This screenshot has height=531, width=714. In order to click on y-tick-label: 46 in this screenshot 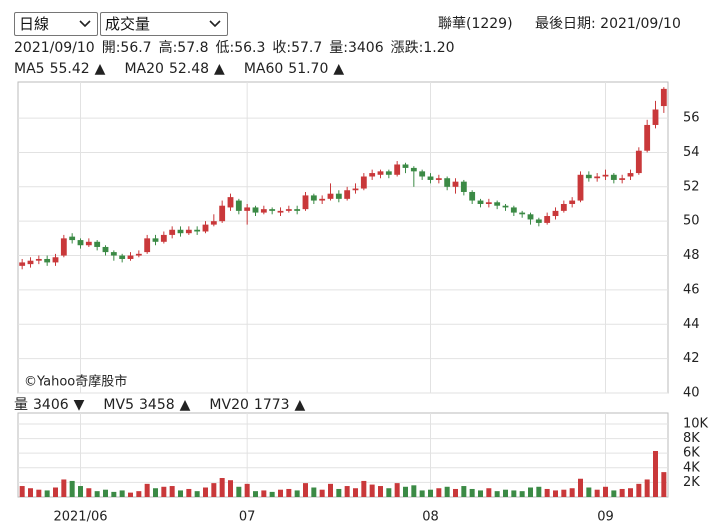, I will do `click(691, 289)`.